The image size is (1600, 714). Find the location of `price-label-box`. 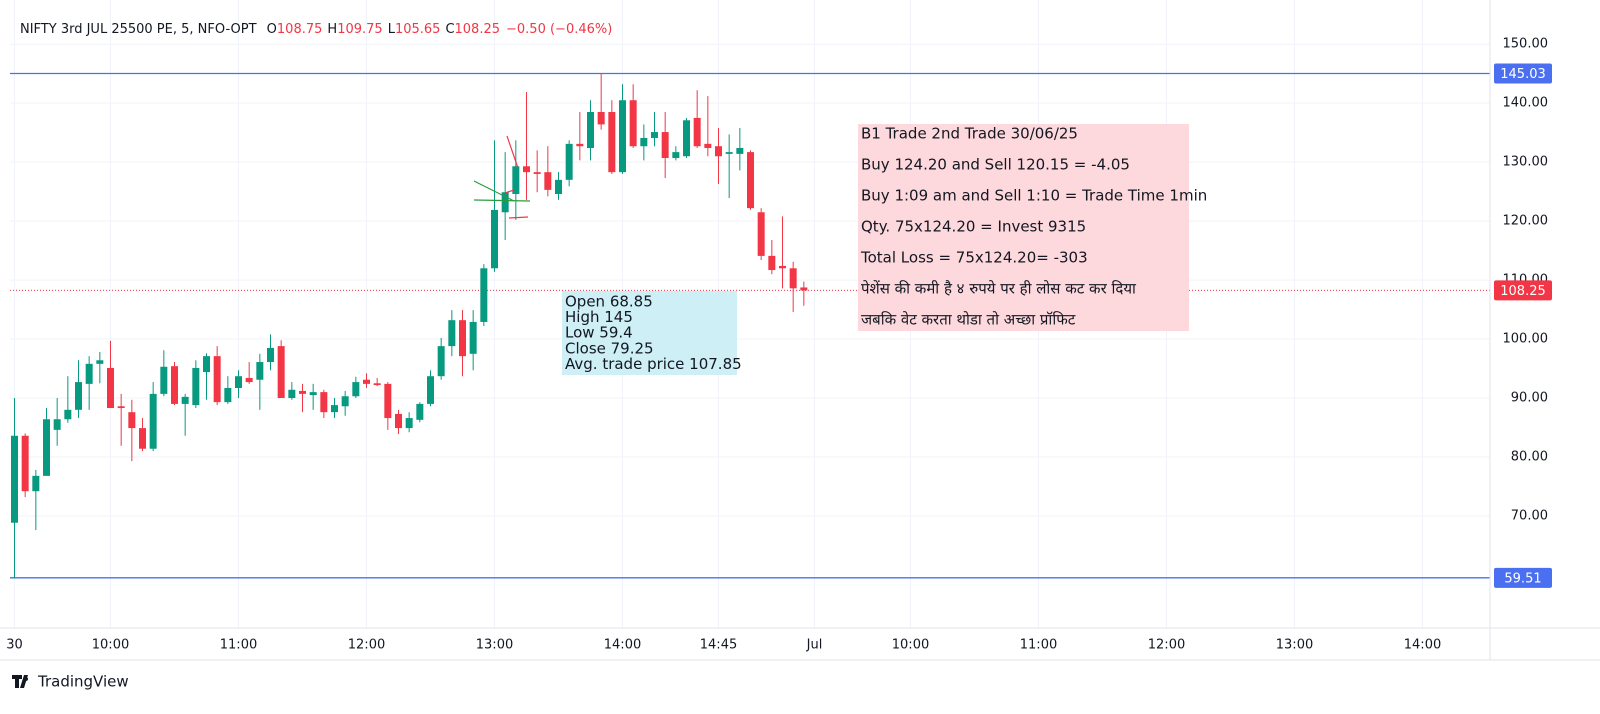

price-label-box is located at coordinates (1523, 290).